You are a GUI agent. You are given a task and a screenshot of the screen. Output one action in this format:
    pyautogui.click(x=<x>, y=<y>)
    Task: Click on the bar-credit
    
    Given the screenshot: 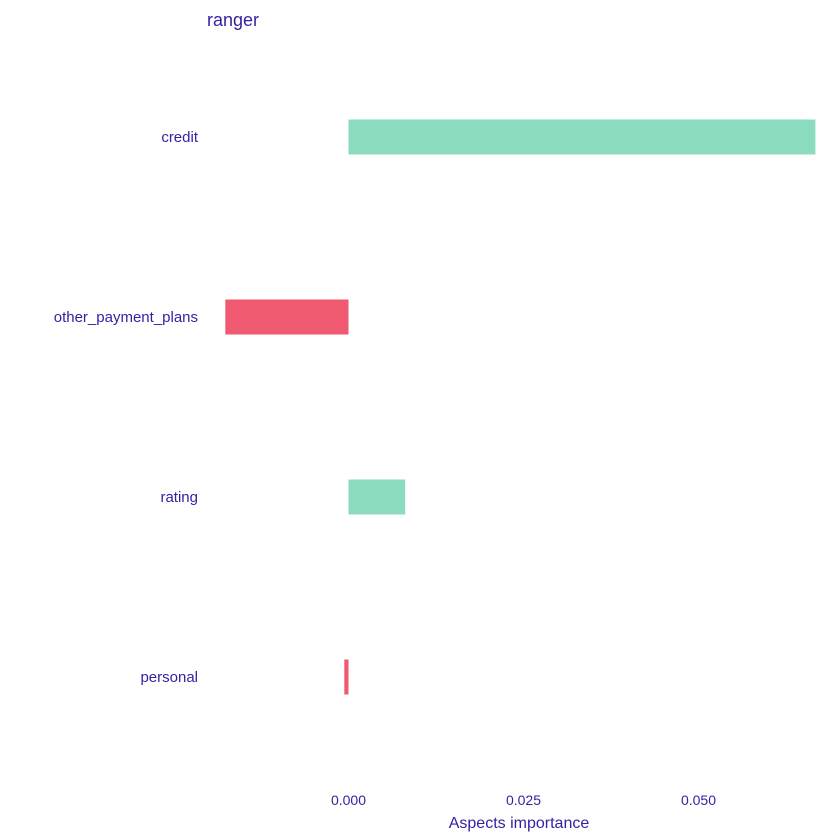 What is the action you would take?
    pyautogui.click(x=582, y=137)
    